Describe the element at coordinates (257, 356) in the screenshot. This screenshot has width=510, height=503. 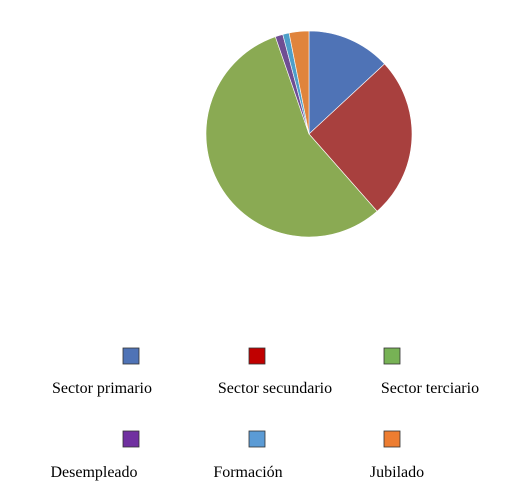
I see `legend-swatch-sector-secundario` at that location.